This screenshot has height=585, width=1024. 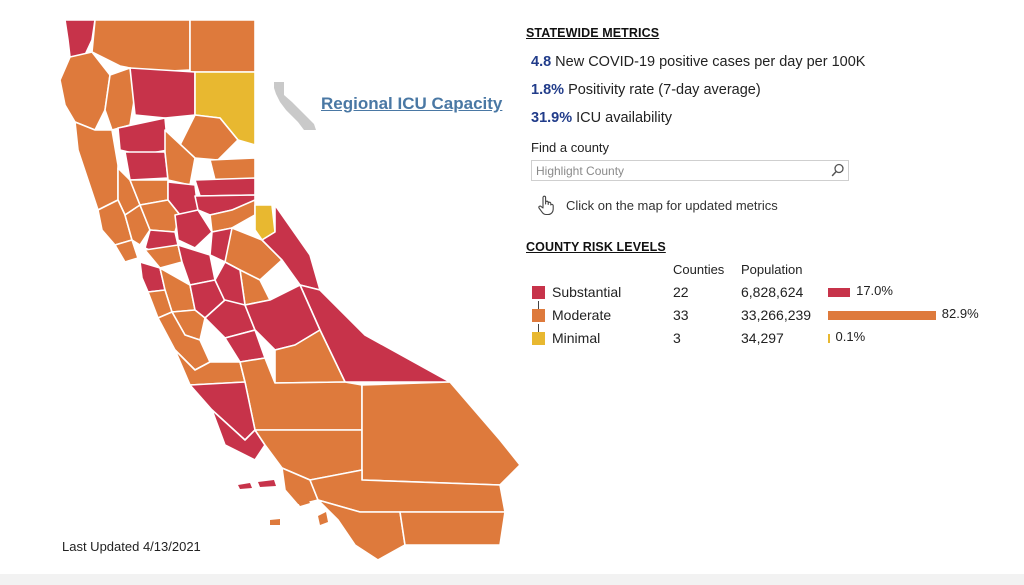 What do you see at coordinates (624, 118) in the screenshot?
I see `metric-icu-label: ICU availability` at bounding box center [624, 118].